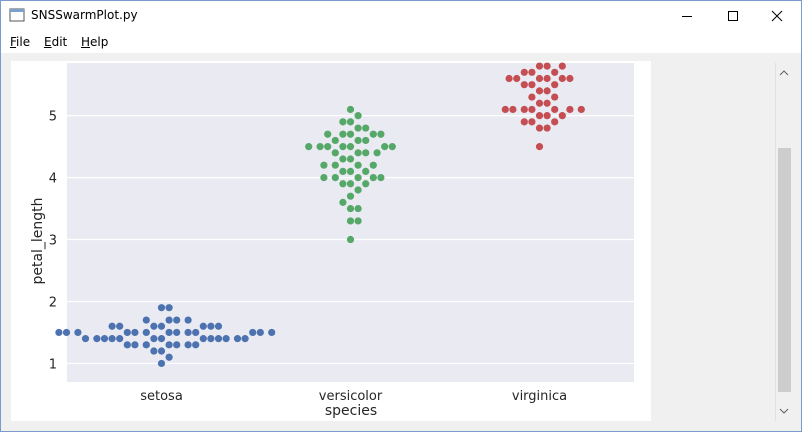  I want to click on y-tick-label: 1, so click(53, 364).